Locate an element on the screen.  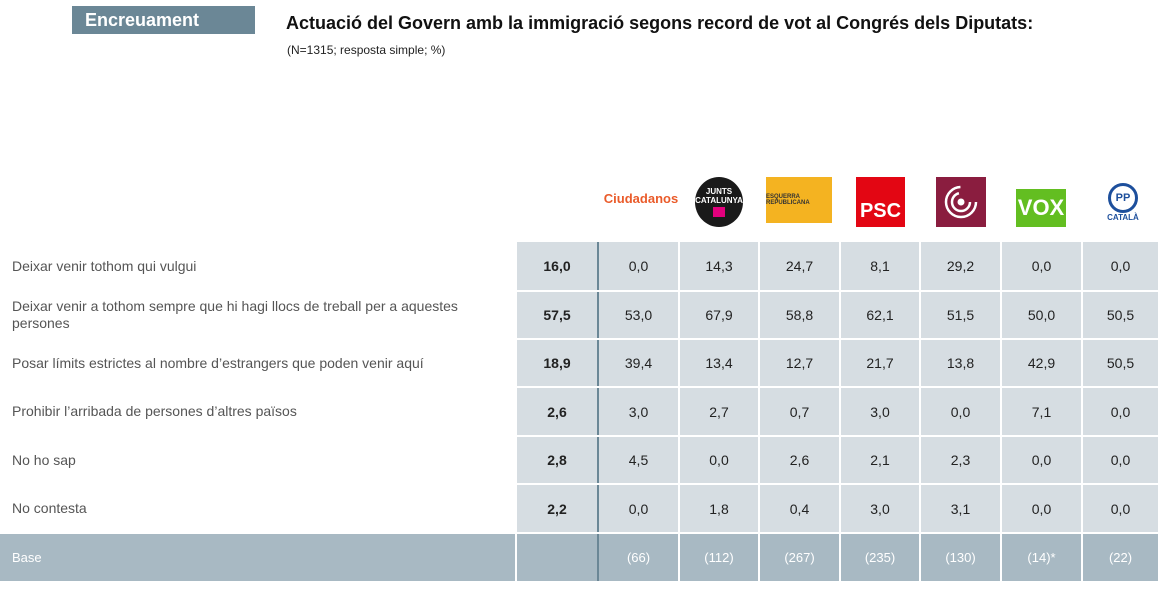
table-row: No ho sap 2,8 4,5 0,0 2,6 2,1 2,3 0,0 0,0 is located at coordinates (579, 460).